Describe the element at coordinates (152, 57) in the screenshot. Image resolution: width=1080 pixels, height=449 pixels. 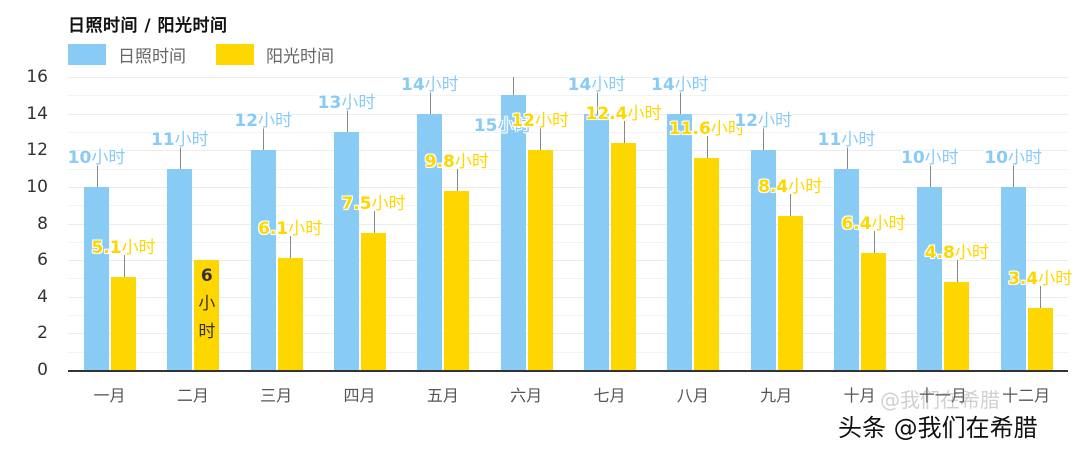
I see `legend-label: 日照时间` at that location.